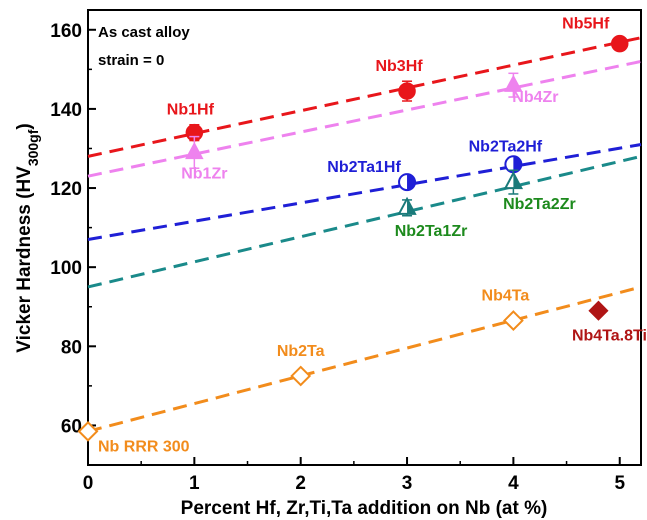 The height and width of the screenshot is (520, 647). Describe the element at coordinates (513, 483) in the screenshot. I see `x-tick-label: 4` at that location.